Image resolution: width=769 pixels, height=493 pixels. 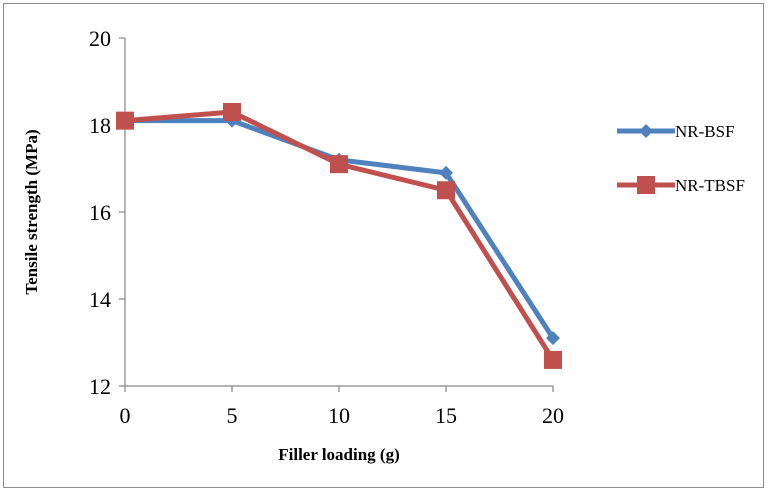 I want to click on y-tick-label: 18, so click(x=100, y=125).